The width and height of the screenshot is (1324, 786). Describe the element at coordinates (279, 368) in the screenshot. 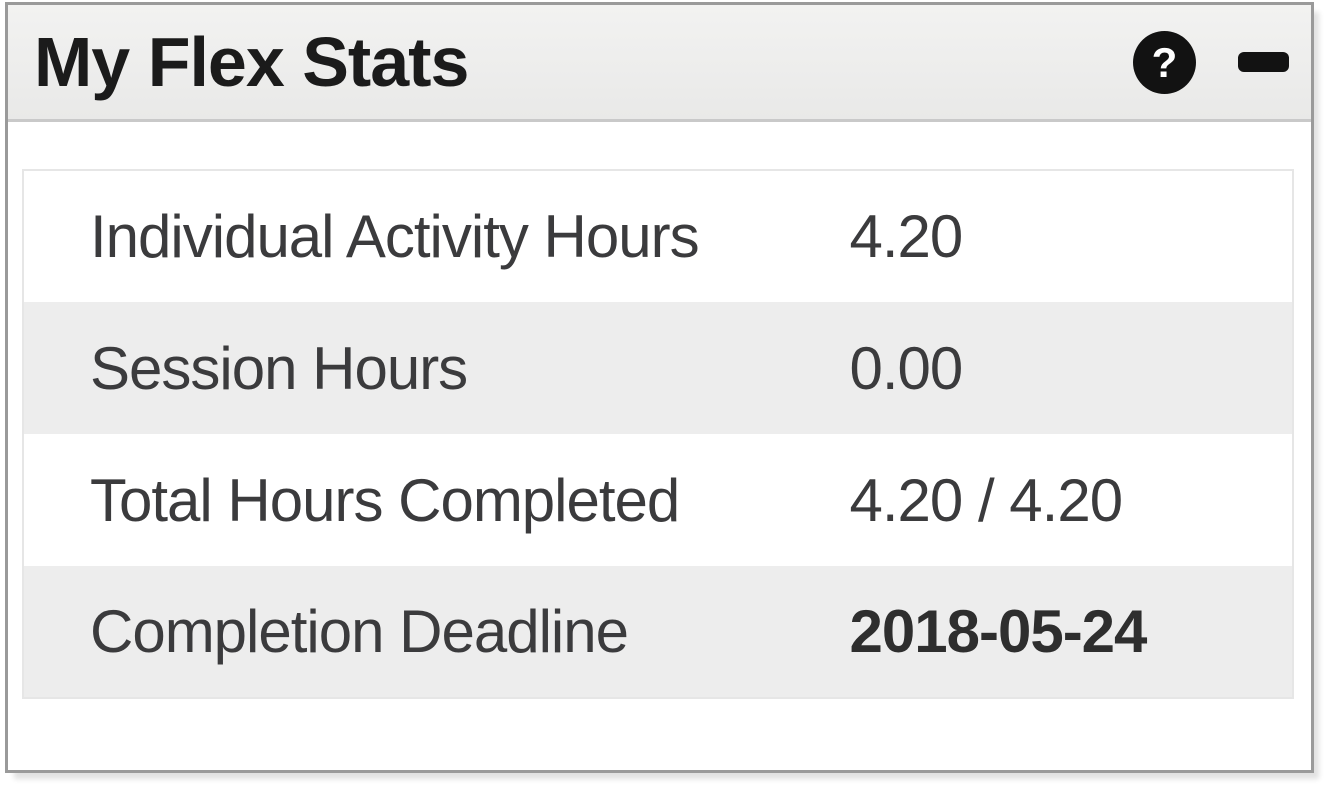

I see `stat-label: Session Hours` at that location.